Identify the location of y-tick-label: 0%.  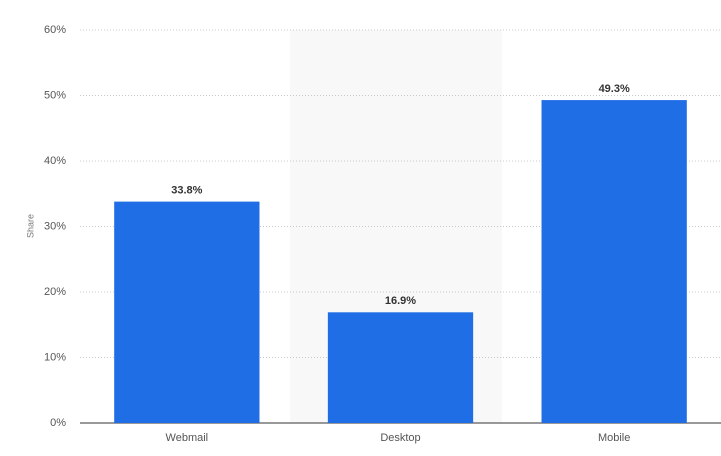
(58, 423).